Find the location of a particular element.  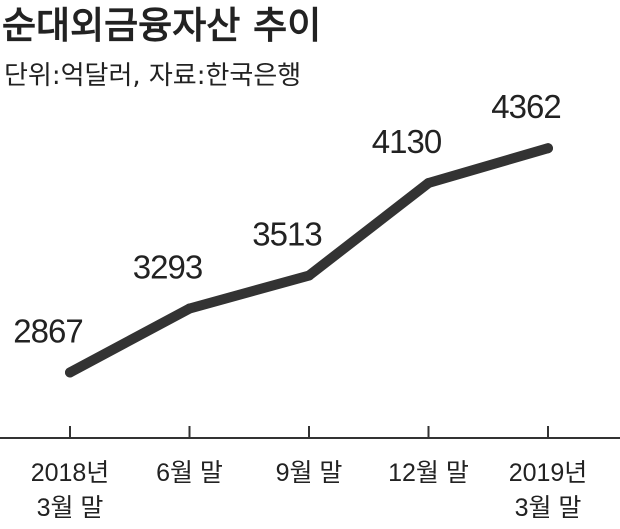

data-label: 3293 is located at coordinates (167, 267).